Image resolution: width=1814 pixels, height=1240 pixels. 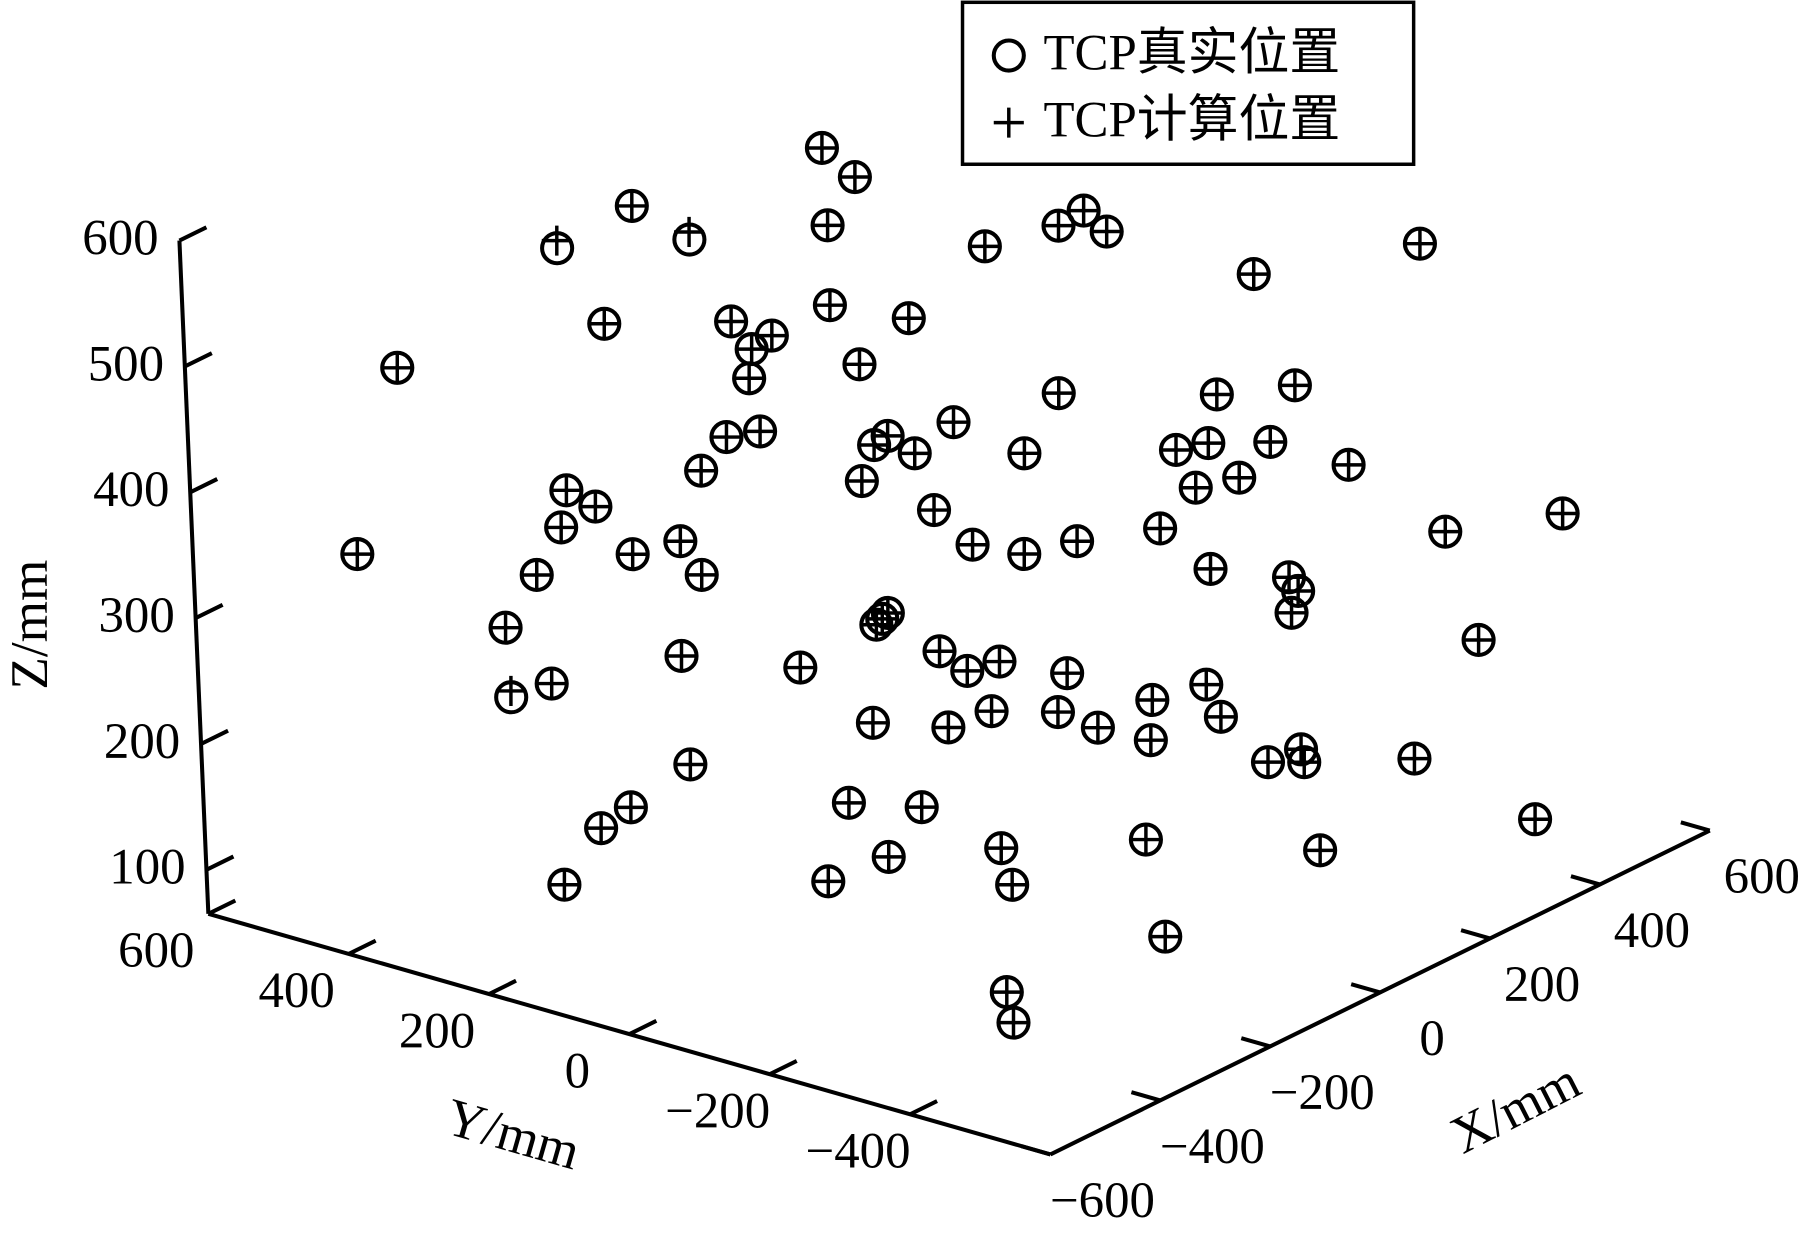 I want to click on x-tick-label: −200, so click(x=1322, y=1093).